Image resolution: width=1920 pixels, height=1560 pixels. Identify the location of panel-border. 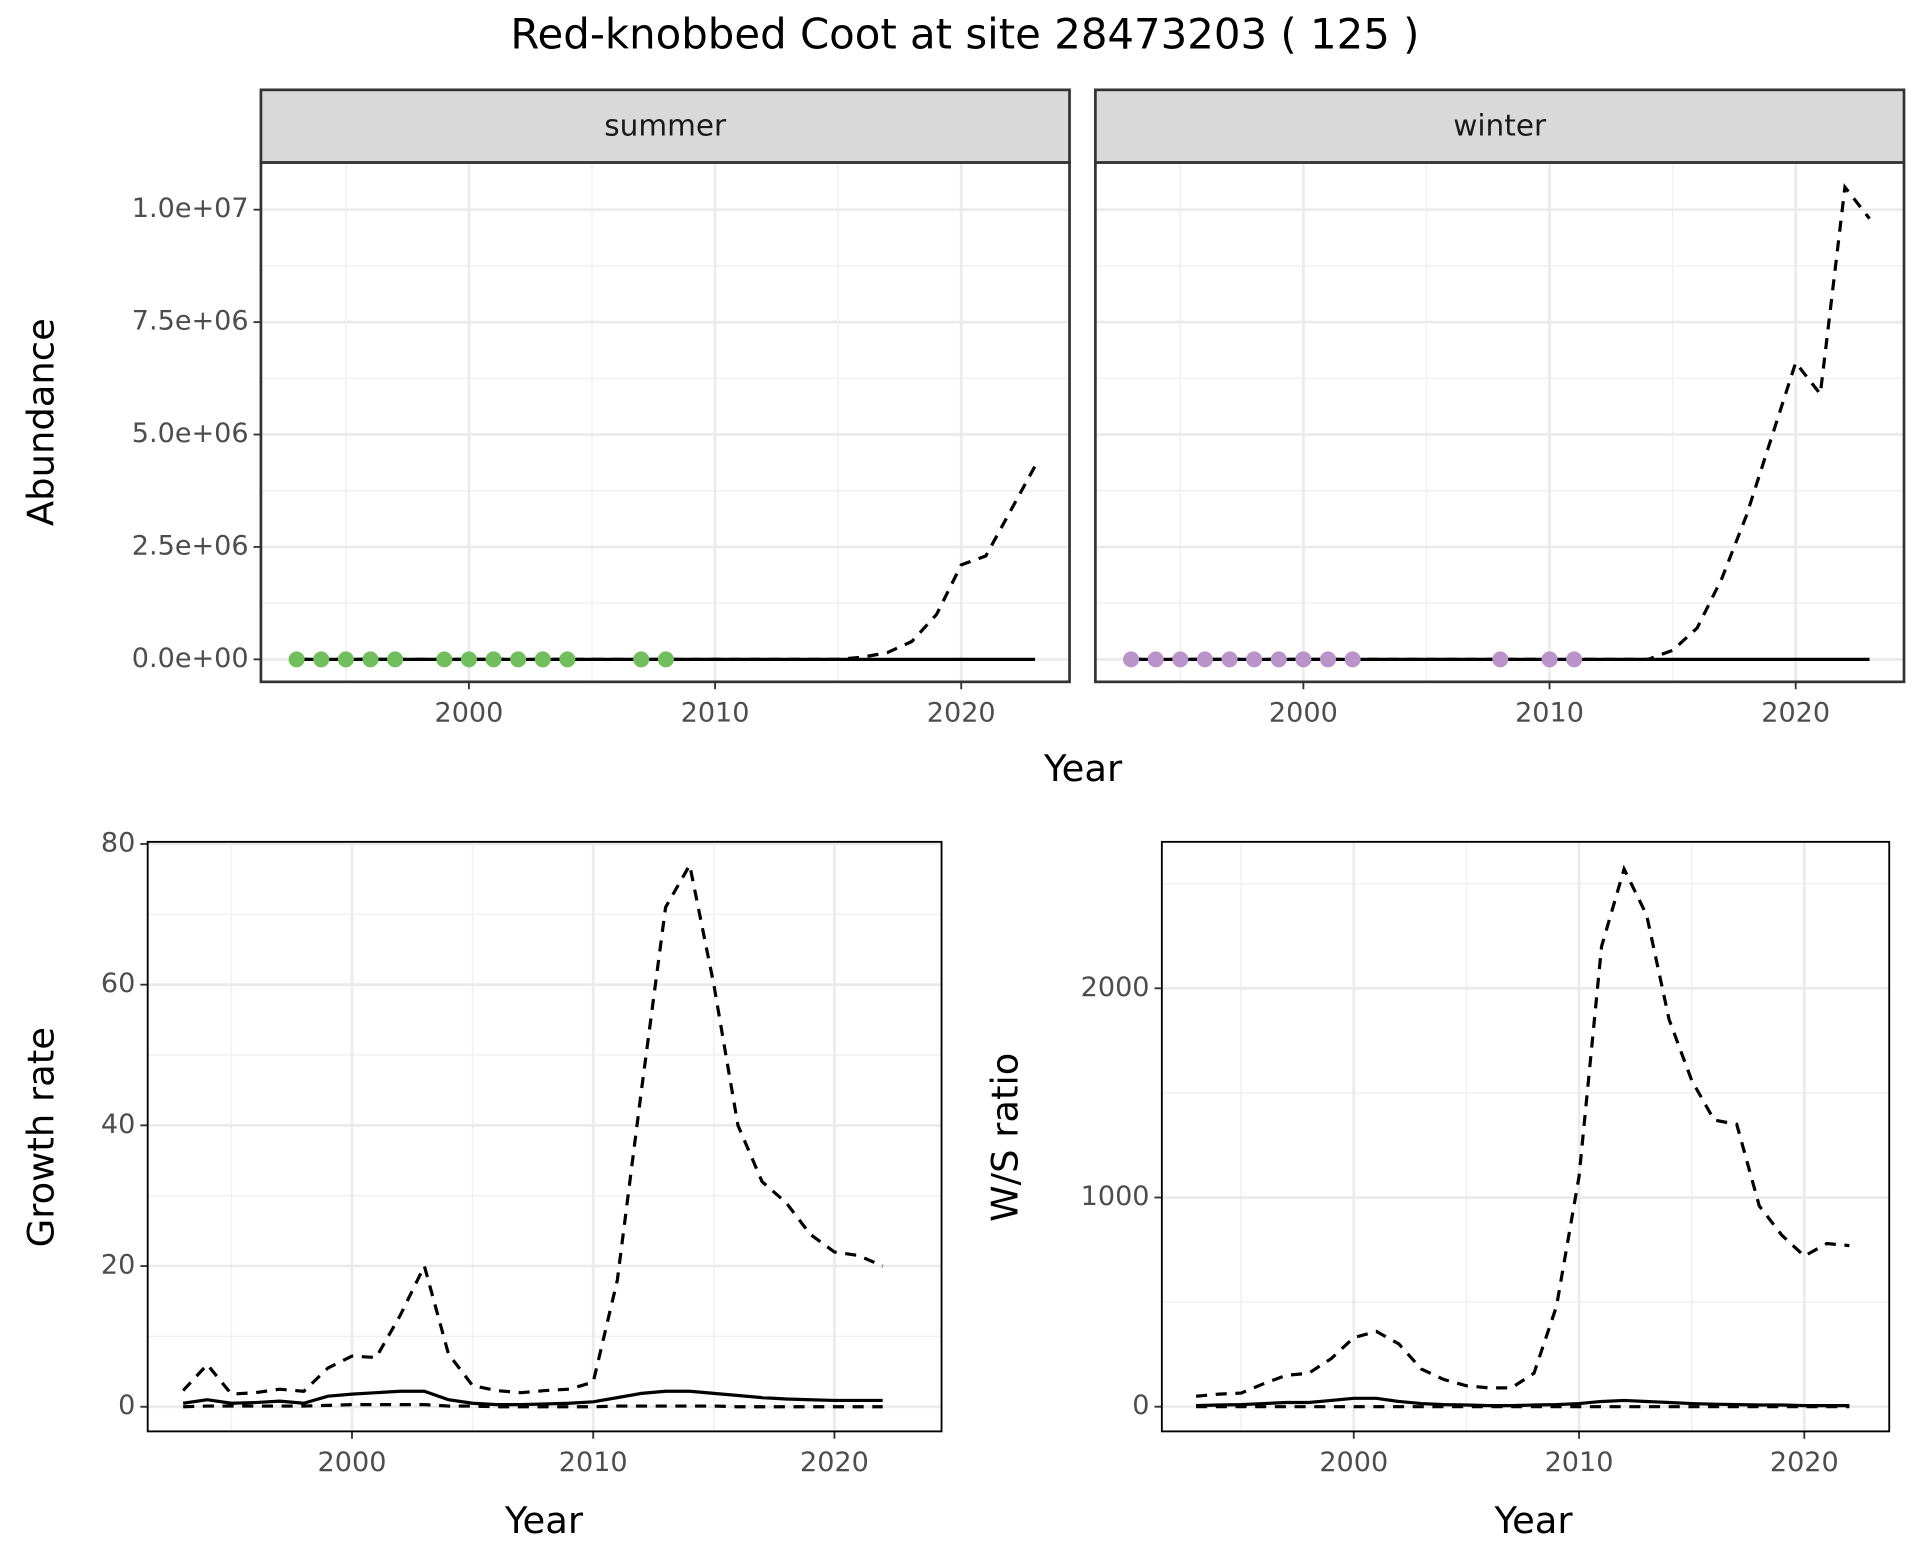
(1525, 1136).